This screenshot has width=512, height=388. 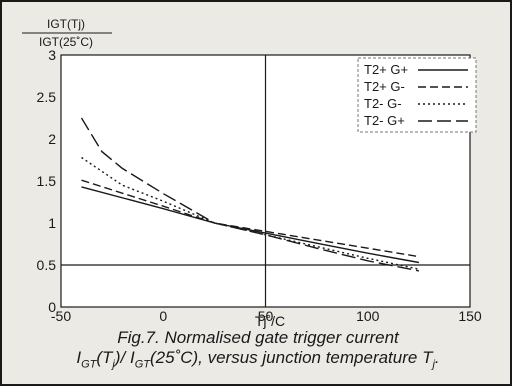 I want to click on legend: T2+ G+ T2+ G- T2- G- T2- G+, so click(x=416, y=95).